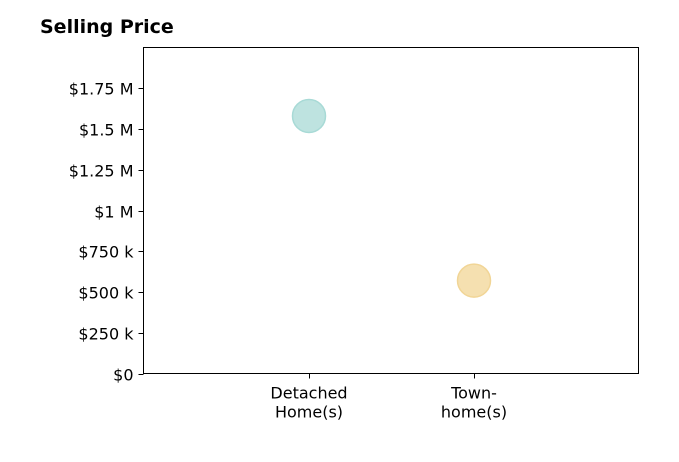 This screenshot has width=679, height=462. I want to click on y-tick-label: $250 k, so click(106, 334).